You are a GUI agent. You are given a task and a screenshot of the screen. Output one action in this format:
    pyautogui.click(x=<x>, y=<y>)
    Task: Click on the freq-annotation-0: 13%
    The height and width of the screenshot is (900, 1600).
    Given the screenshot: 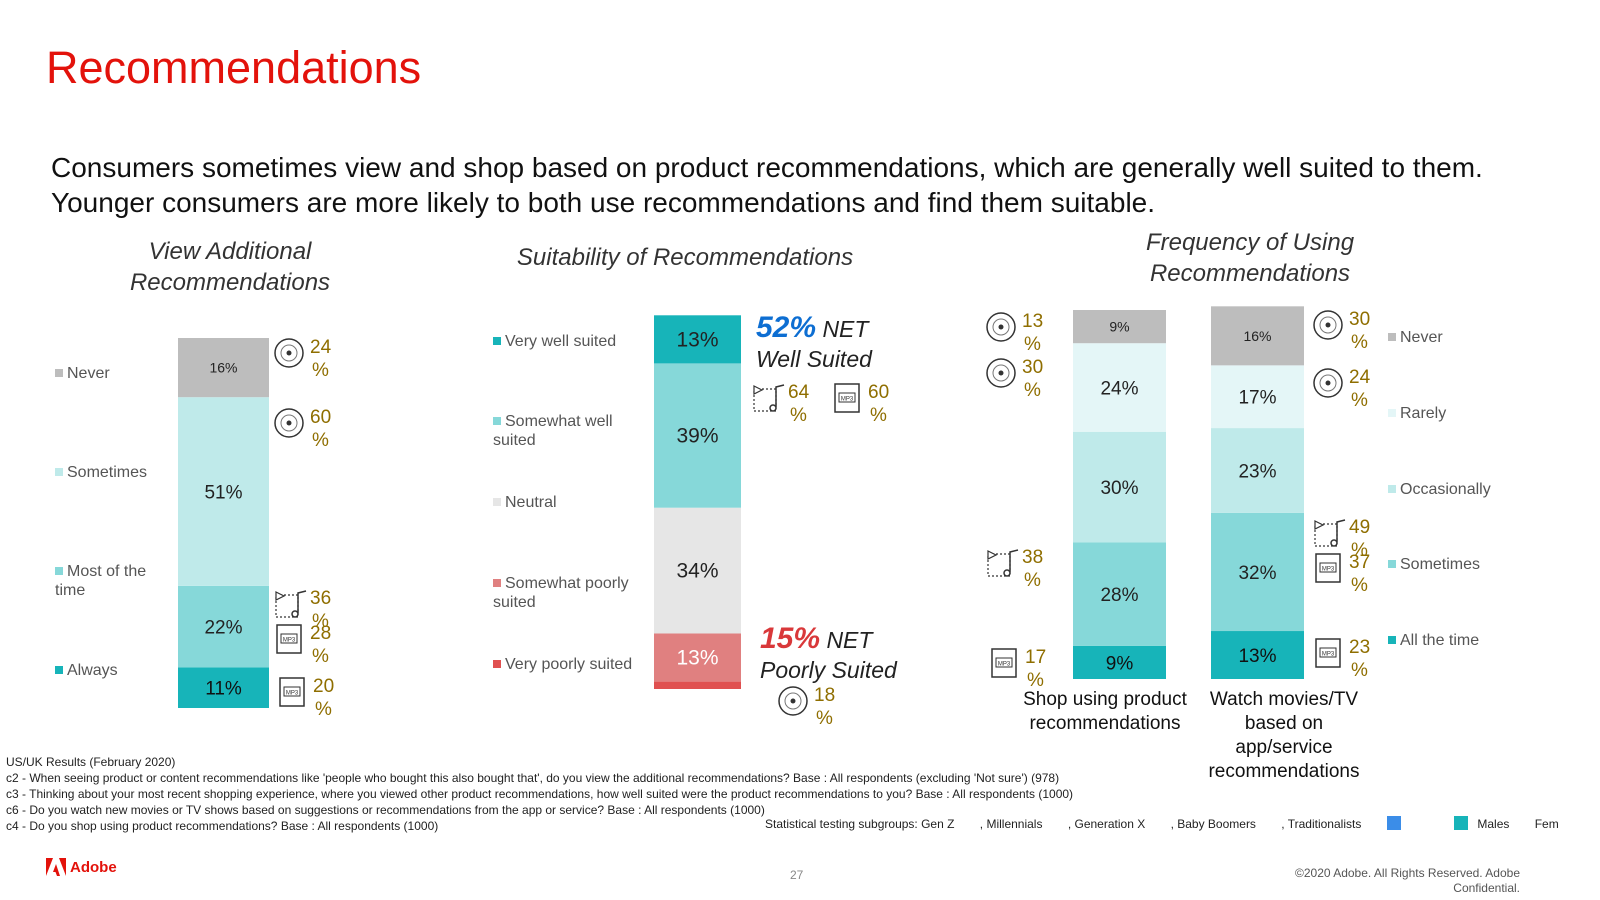 What is the action you would take?
    pyautogui.click(x=1032, y=333)
    